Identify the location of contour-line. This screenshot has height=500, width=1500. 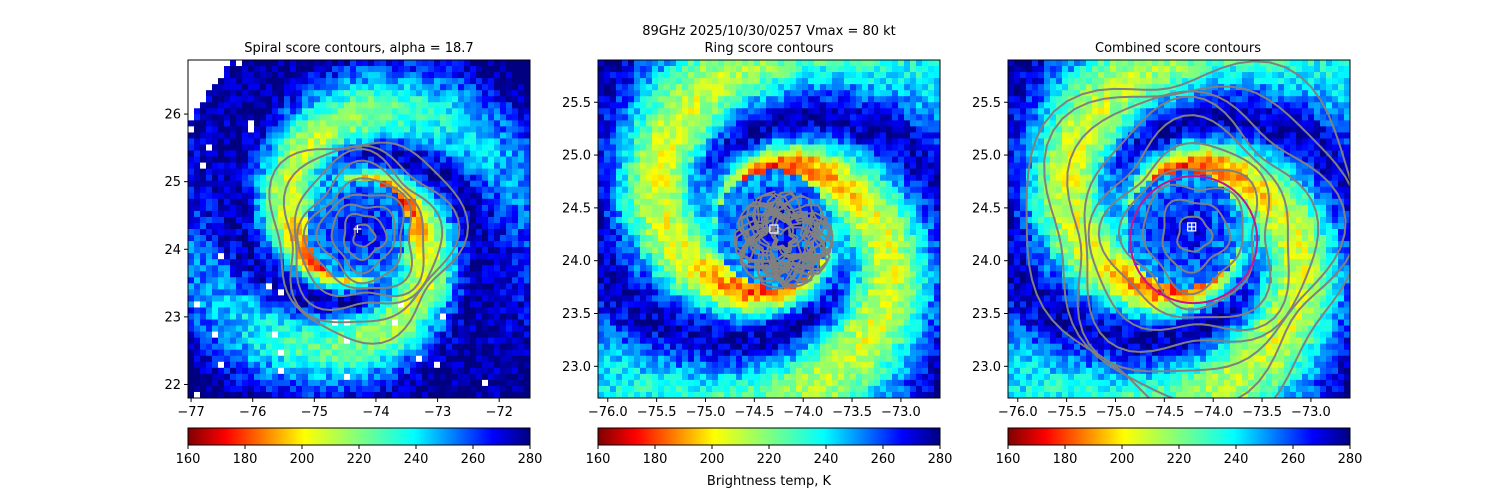
(360, 228).